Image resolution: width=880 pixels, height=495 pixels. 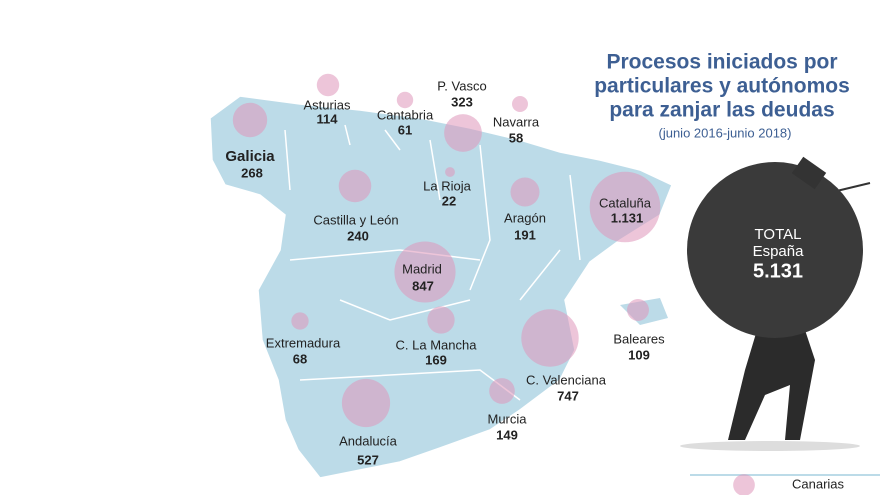 I want to click on region-name: Murcia, so click(x=507, y=418).